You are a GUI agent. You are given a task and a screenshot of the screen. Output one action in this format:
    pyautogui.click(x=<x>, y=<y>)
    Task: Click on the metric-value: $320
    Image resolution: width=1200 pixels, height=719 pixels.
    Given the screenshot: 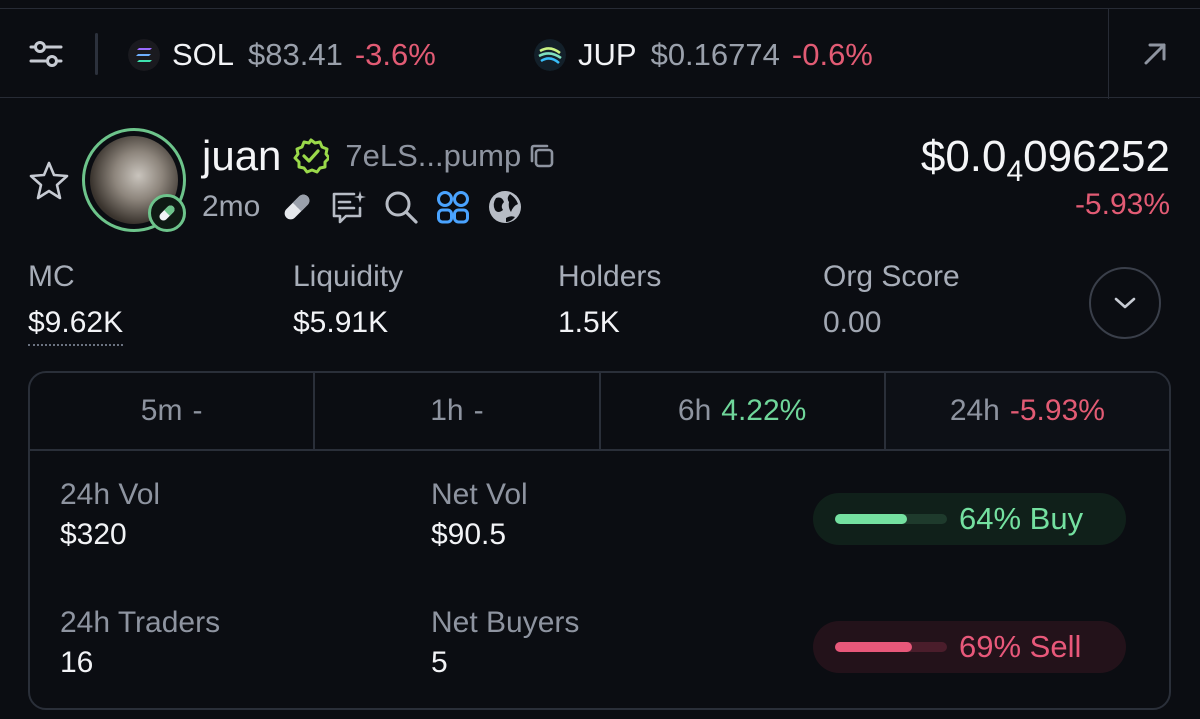 What is the action you would take?
    pyautogui.click(x=93, y=534)
    